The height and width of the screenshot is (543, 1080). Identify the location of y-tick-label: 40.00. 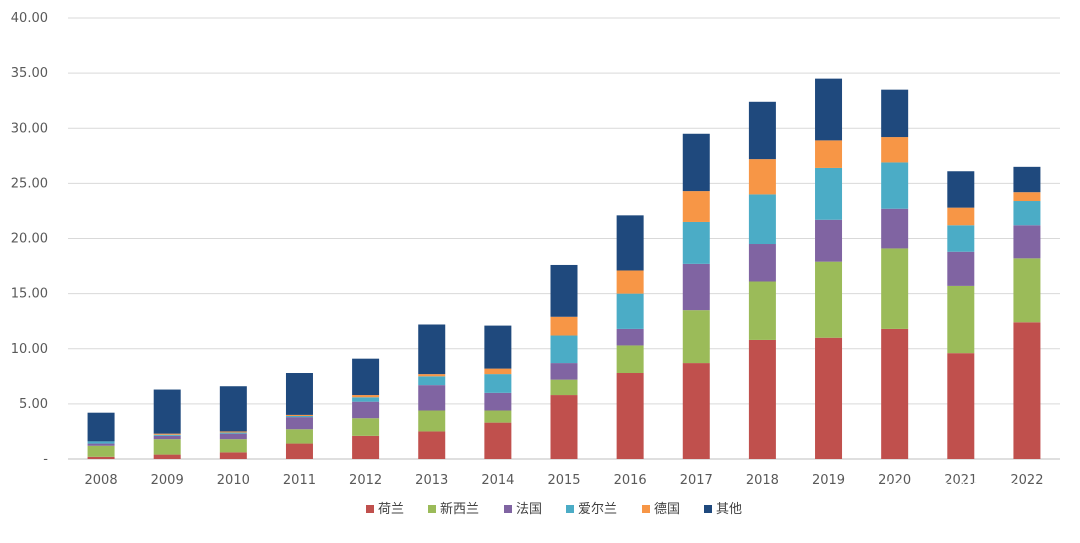
(29, 18).